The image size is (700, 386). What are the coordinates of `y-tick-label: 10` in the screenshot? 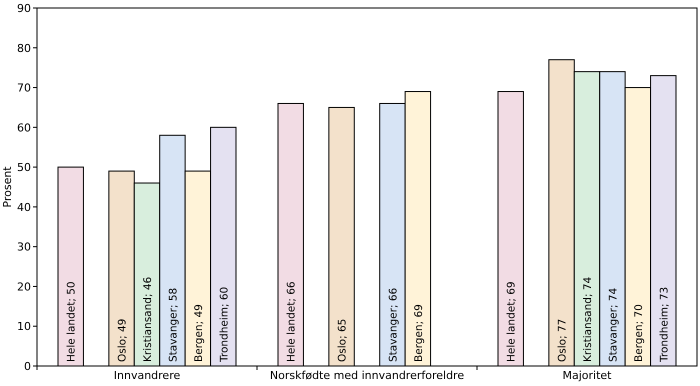 It's located at (24, 327).